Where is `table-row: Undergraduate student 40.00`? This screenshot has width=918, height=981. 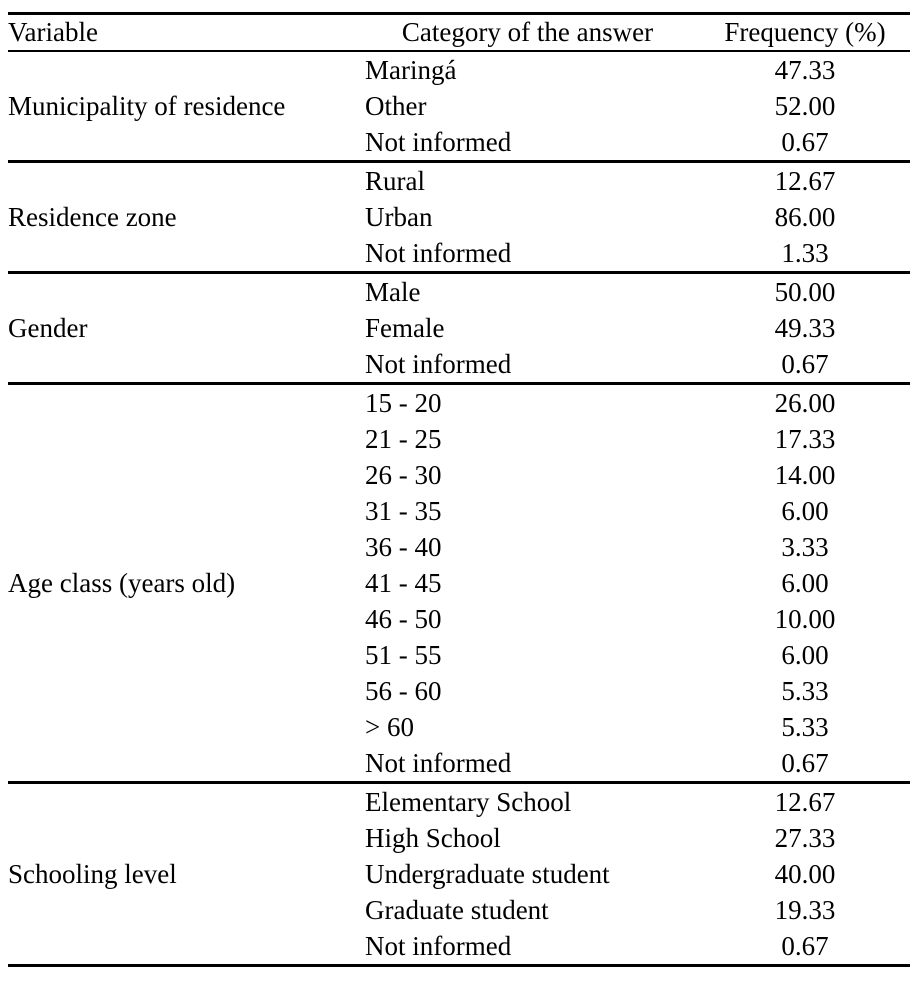 table-row: Undergraduate student 40.00 is located at coordinates (459, 874).